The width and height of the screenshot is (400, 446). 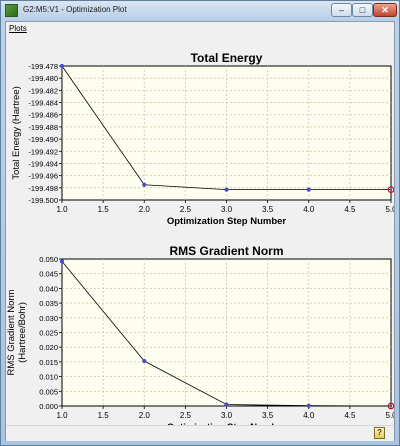 What do you see at coordinates (48, 377) in the screenshot?
I see `gradient-y-tick-label: 0.010` at bounding box center [48, 377].